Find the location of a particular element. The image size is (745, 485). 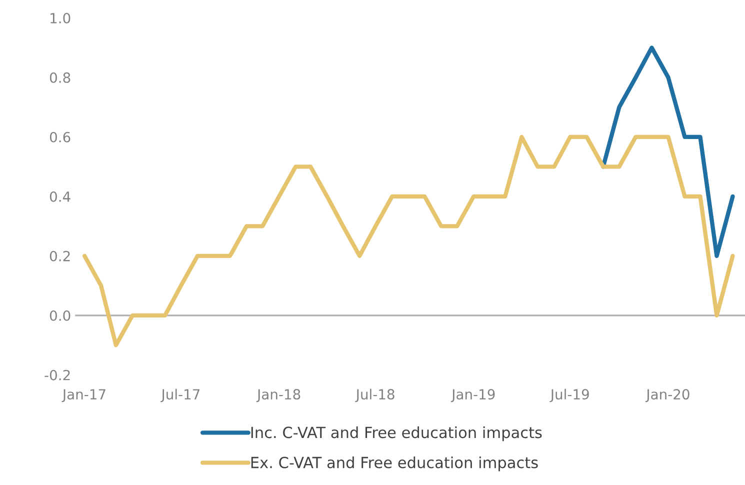

y-tick-label: 0.2 is located at coordinates (60, 256).